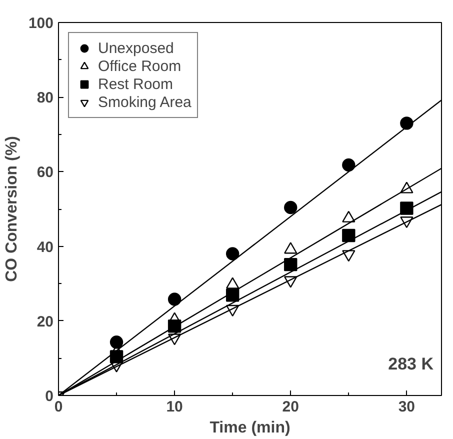 The height and width of the screenshot is (439, 453). What do you see at coordinates (140, 66) in the screenshot?
I see `legend-label: Office Room` at bounding box center [140, 66].